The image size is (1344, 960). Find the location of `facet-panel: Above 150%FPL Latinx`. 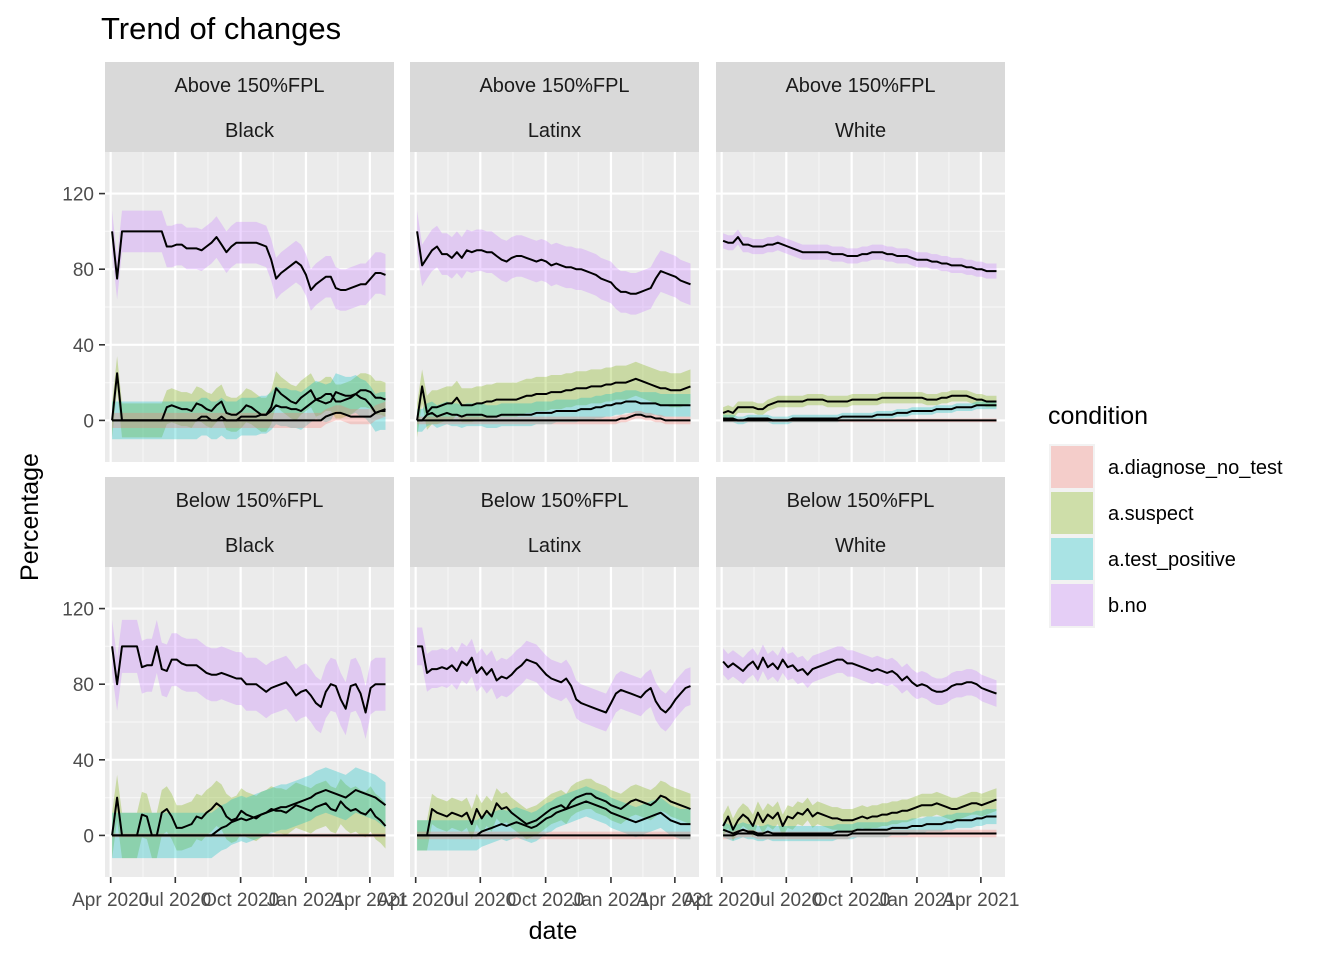

facet-panel: Above 150%FPL Latinx is located at coordinates (554, 262).